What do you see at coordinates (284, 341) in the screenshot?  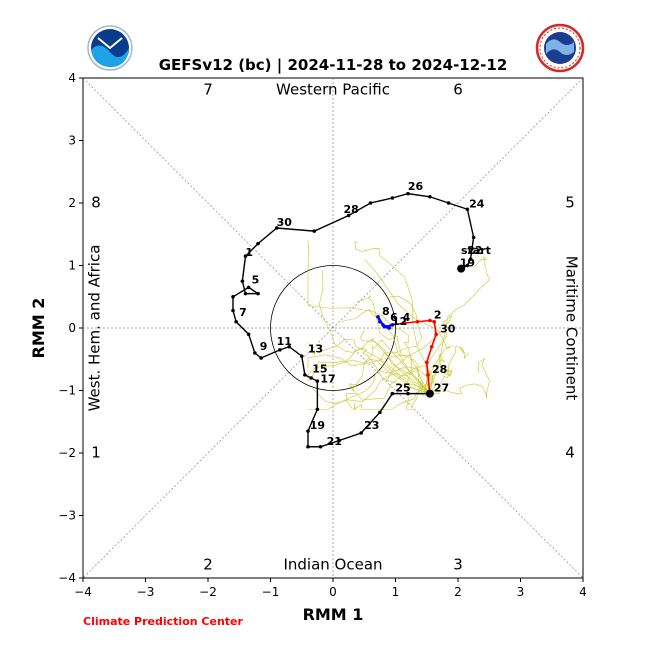 I see `observed-day-label: 11` at bounding box center [284, 341].